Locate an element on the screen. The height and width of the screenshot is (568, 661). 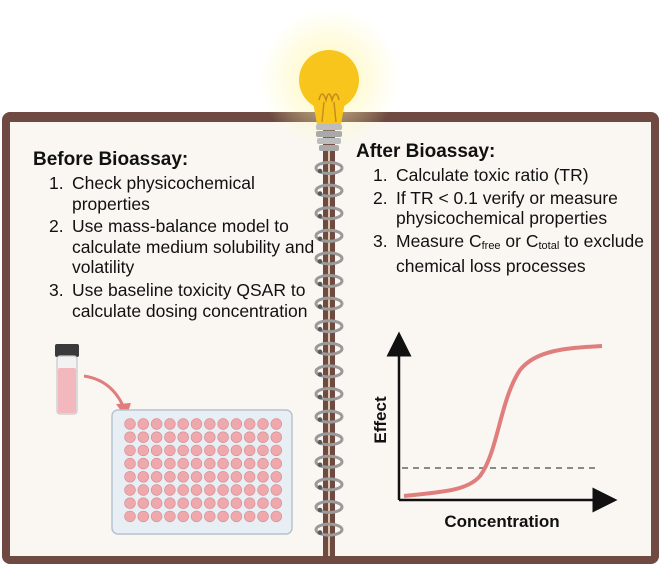
effect-chart: Effect Concentration is located at coordinates (494, 431).